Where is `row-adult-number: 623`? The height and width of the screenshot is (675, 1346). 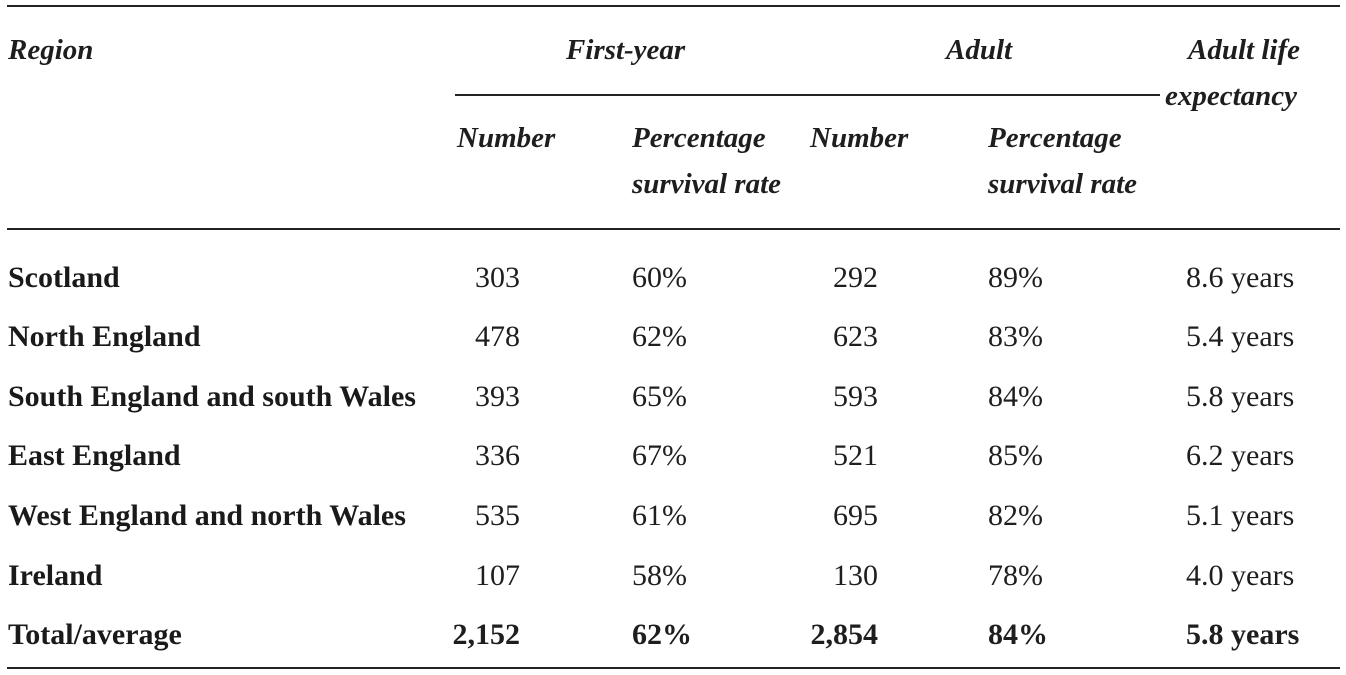 row-adult-number: 623 is located at coordinates (855, 336).